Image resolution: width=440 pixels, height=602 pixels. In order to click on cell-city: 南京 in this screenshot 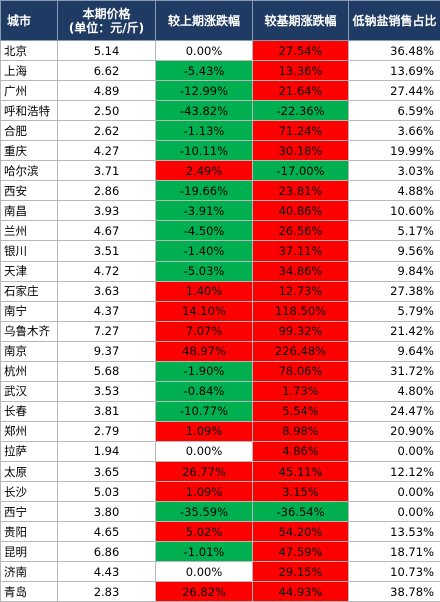, I will do `click(29, 351)`.